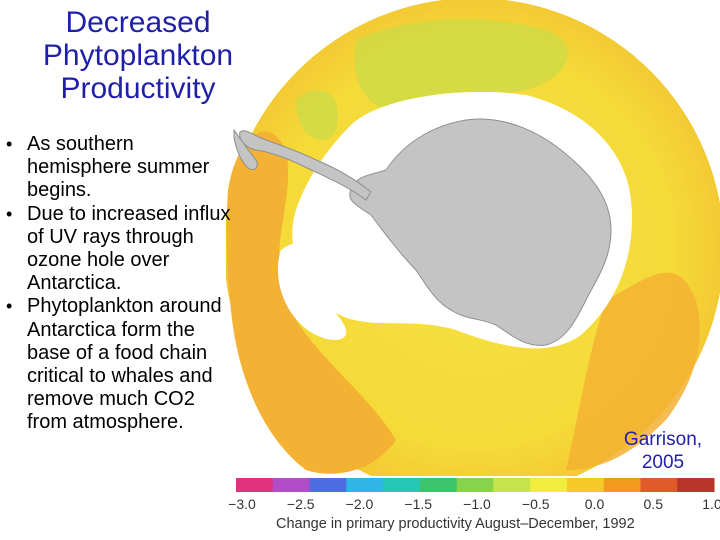  I want to click on sea-ice-west, so click(312, 290).